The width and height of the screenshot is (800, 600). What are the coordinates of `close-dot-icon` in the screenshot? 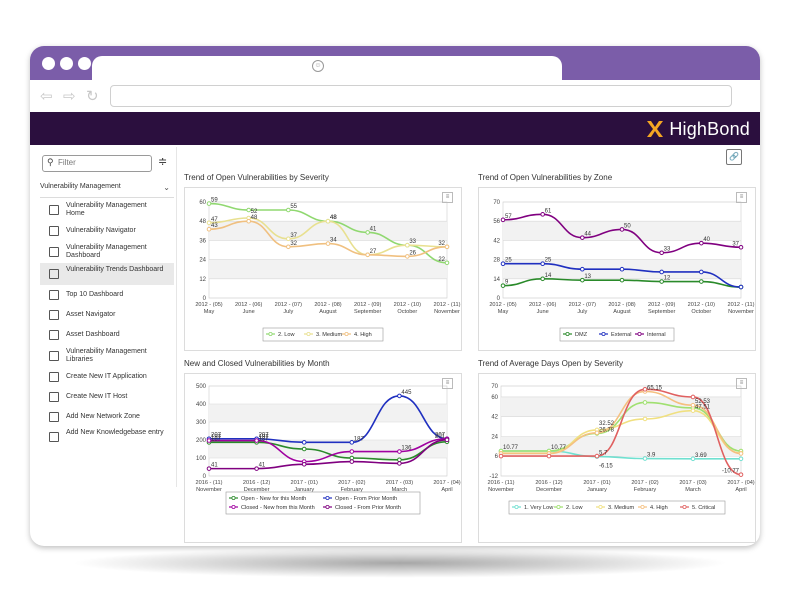 It's located at (48, 63).